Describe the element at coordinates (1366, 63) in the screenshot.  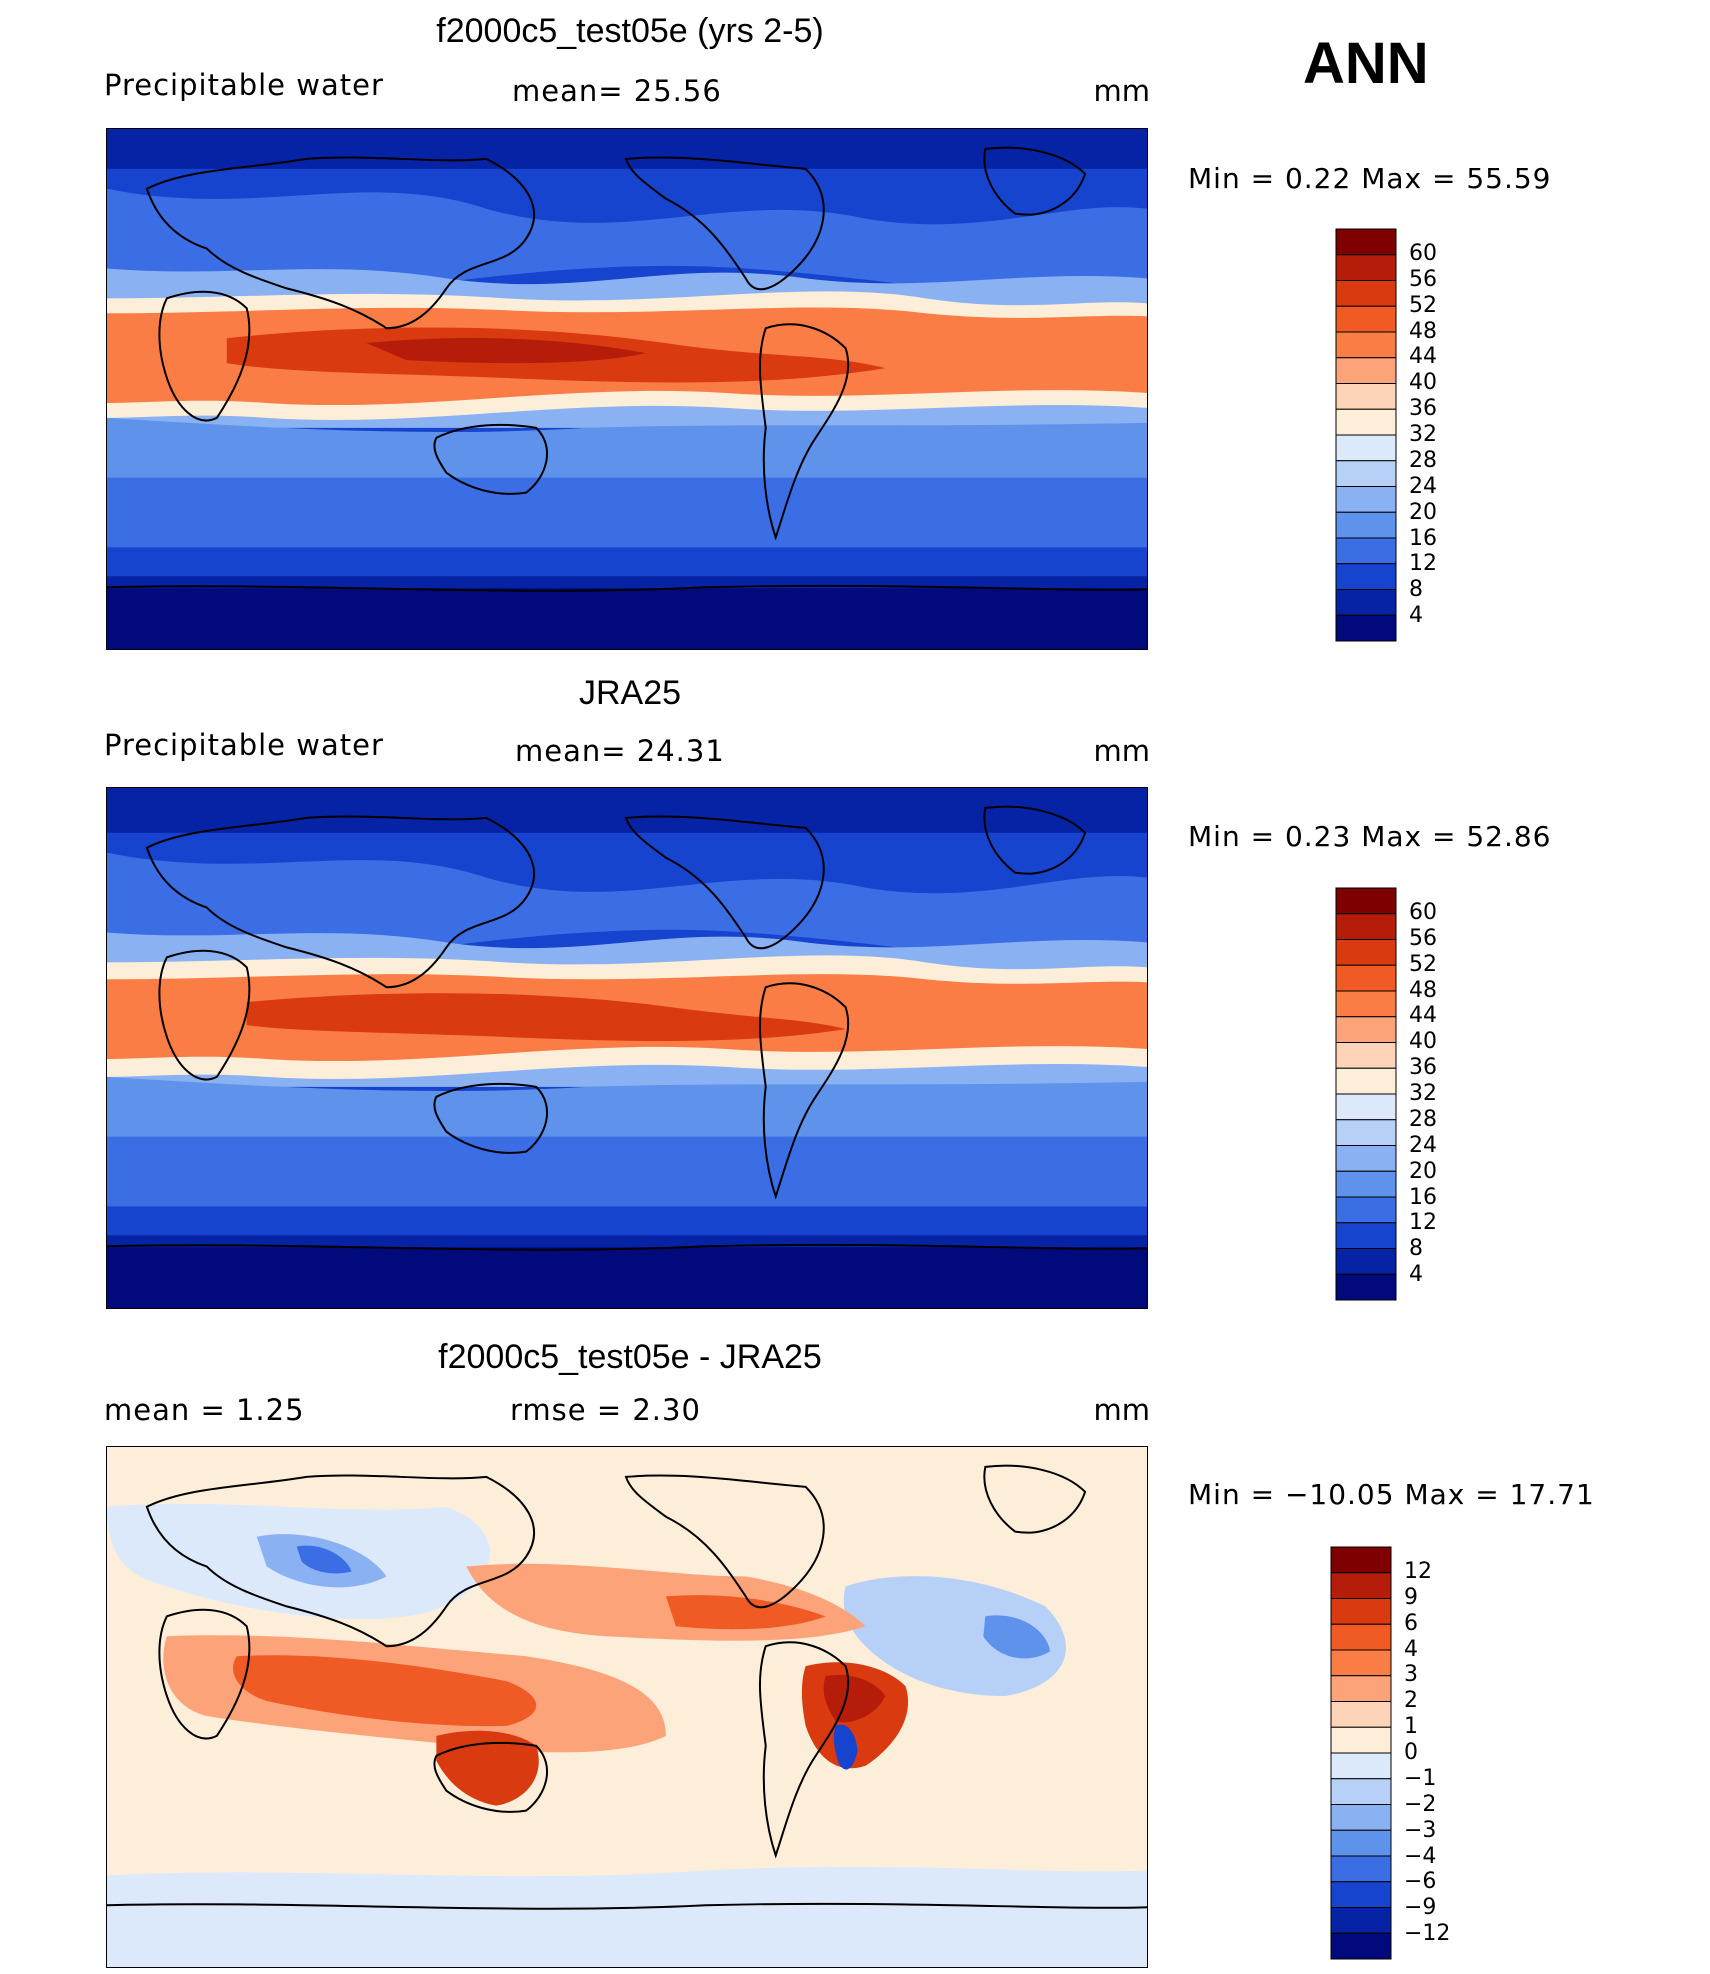
I see `season-label: ANN` at that location.